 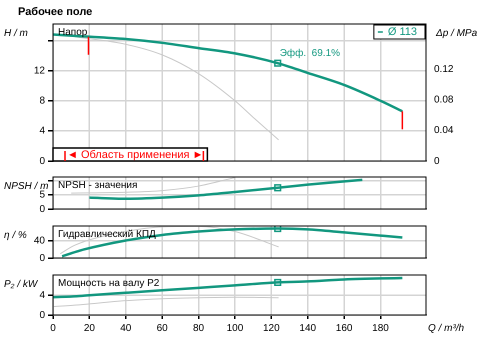 I want to click on x-tick-label: 100, so click(x=235, y=328).